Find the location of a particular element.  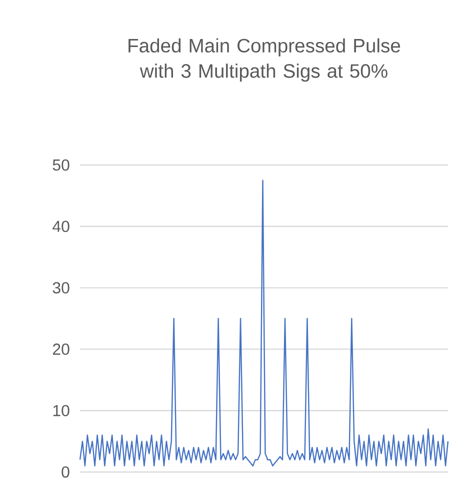

y-tick-label: 20 is located at coordinates (61, 349).